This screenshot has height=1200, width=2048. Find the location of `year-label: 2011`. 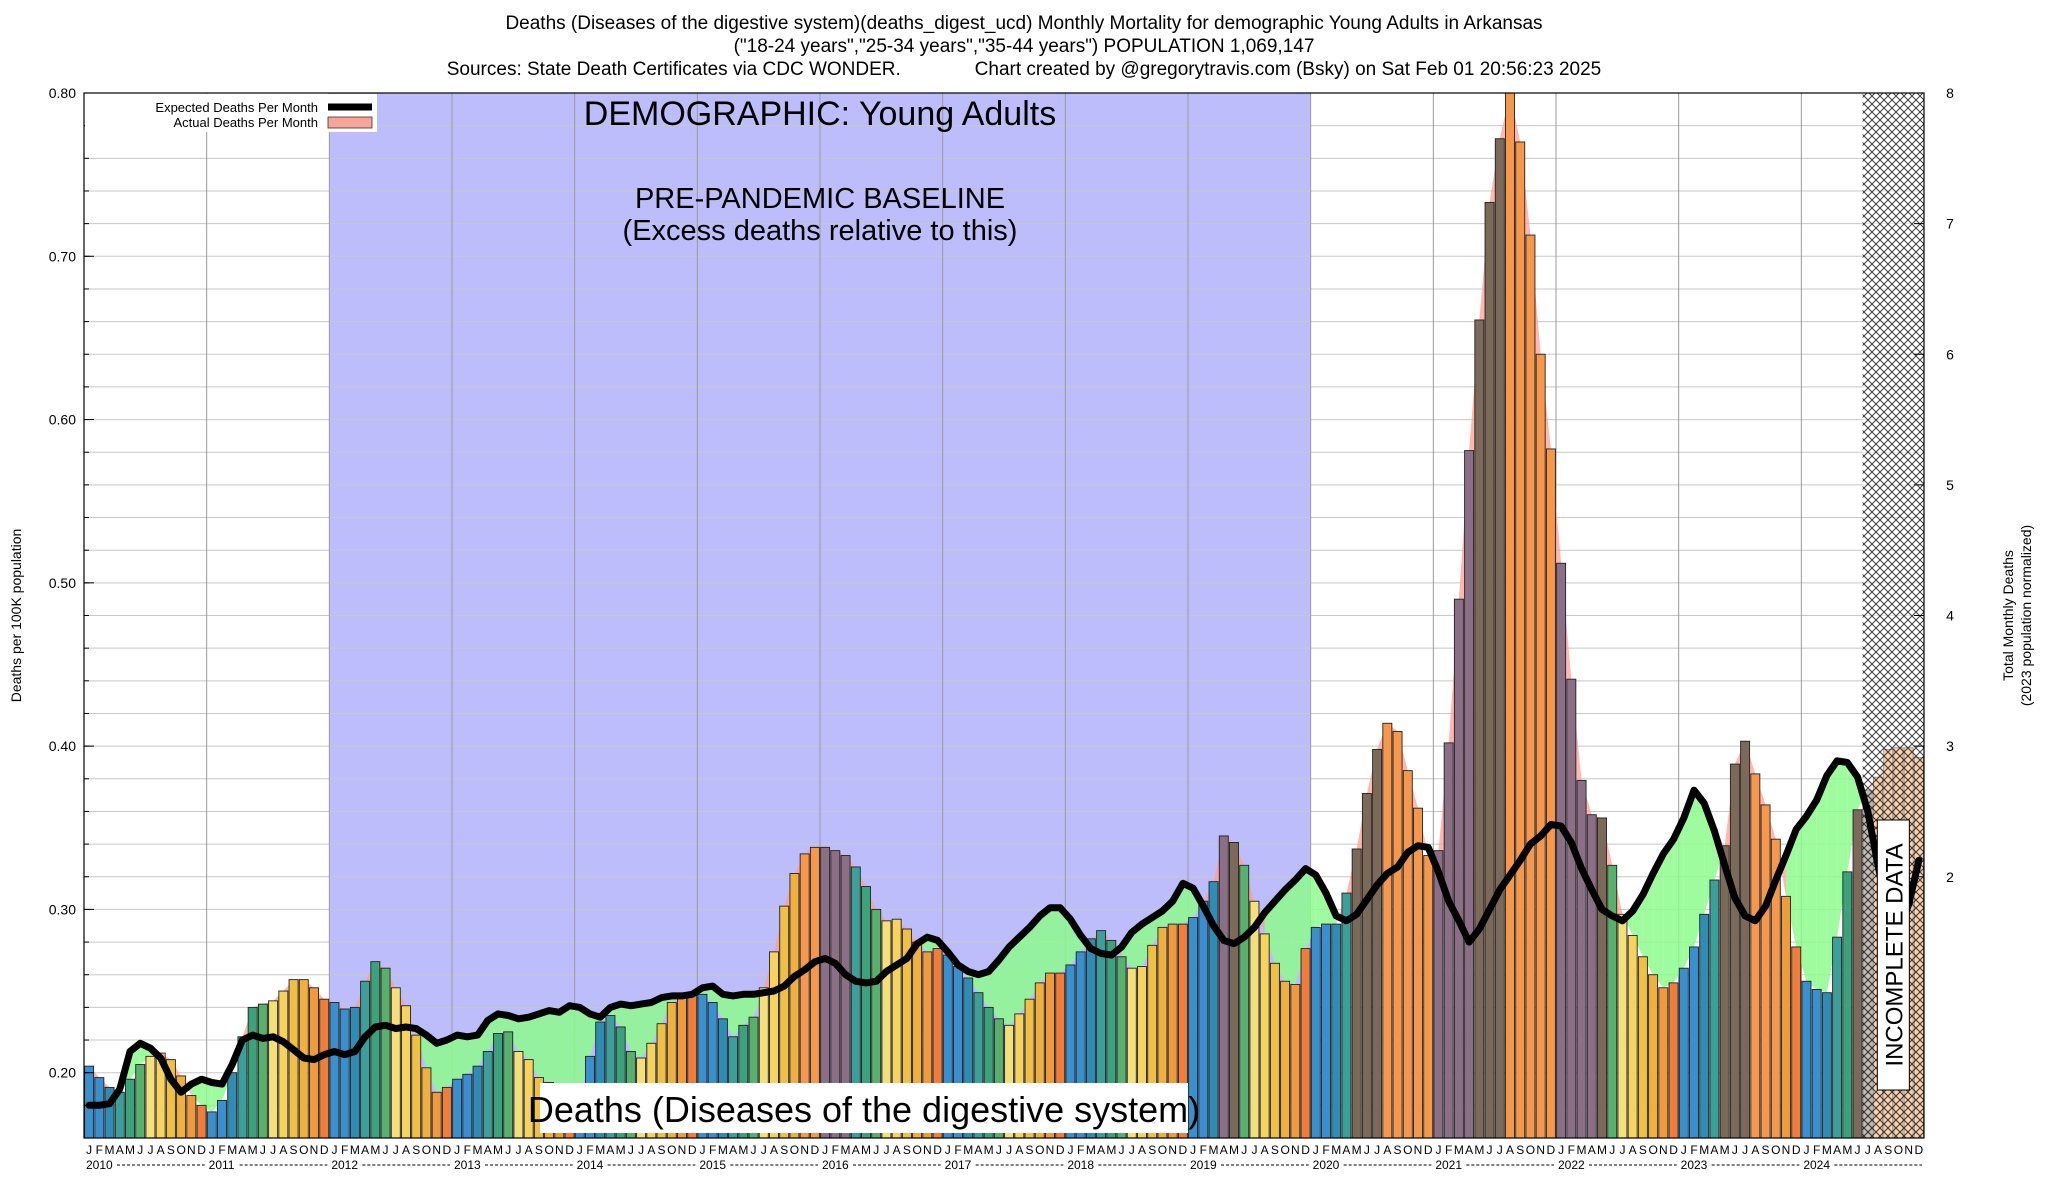

year-label: 2011 is located at coordinates (222, 1165).